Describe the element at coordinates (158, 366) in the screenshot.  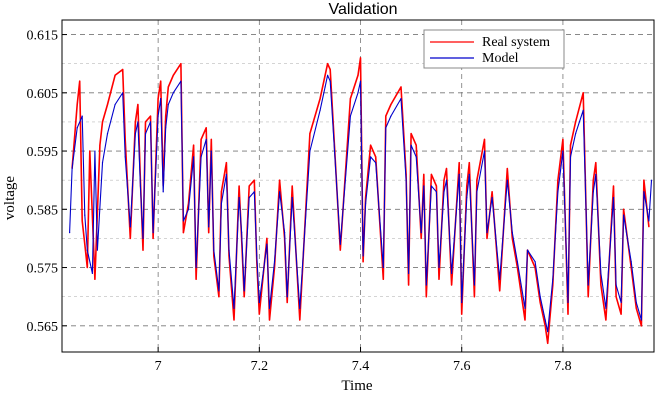
I see `x-tick-label: 7` at that location.